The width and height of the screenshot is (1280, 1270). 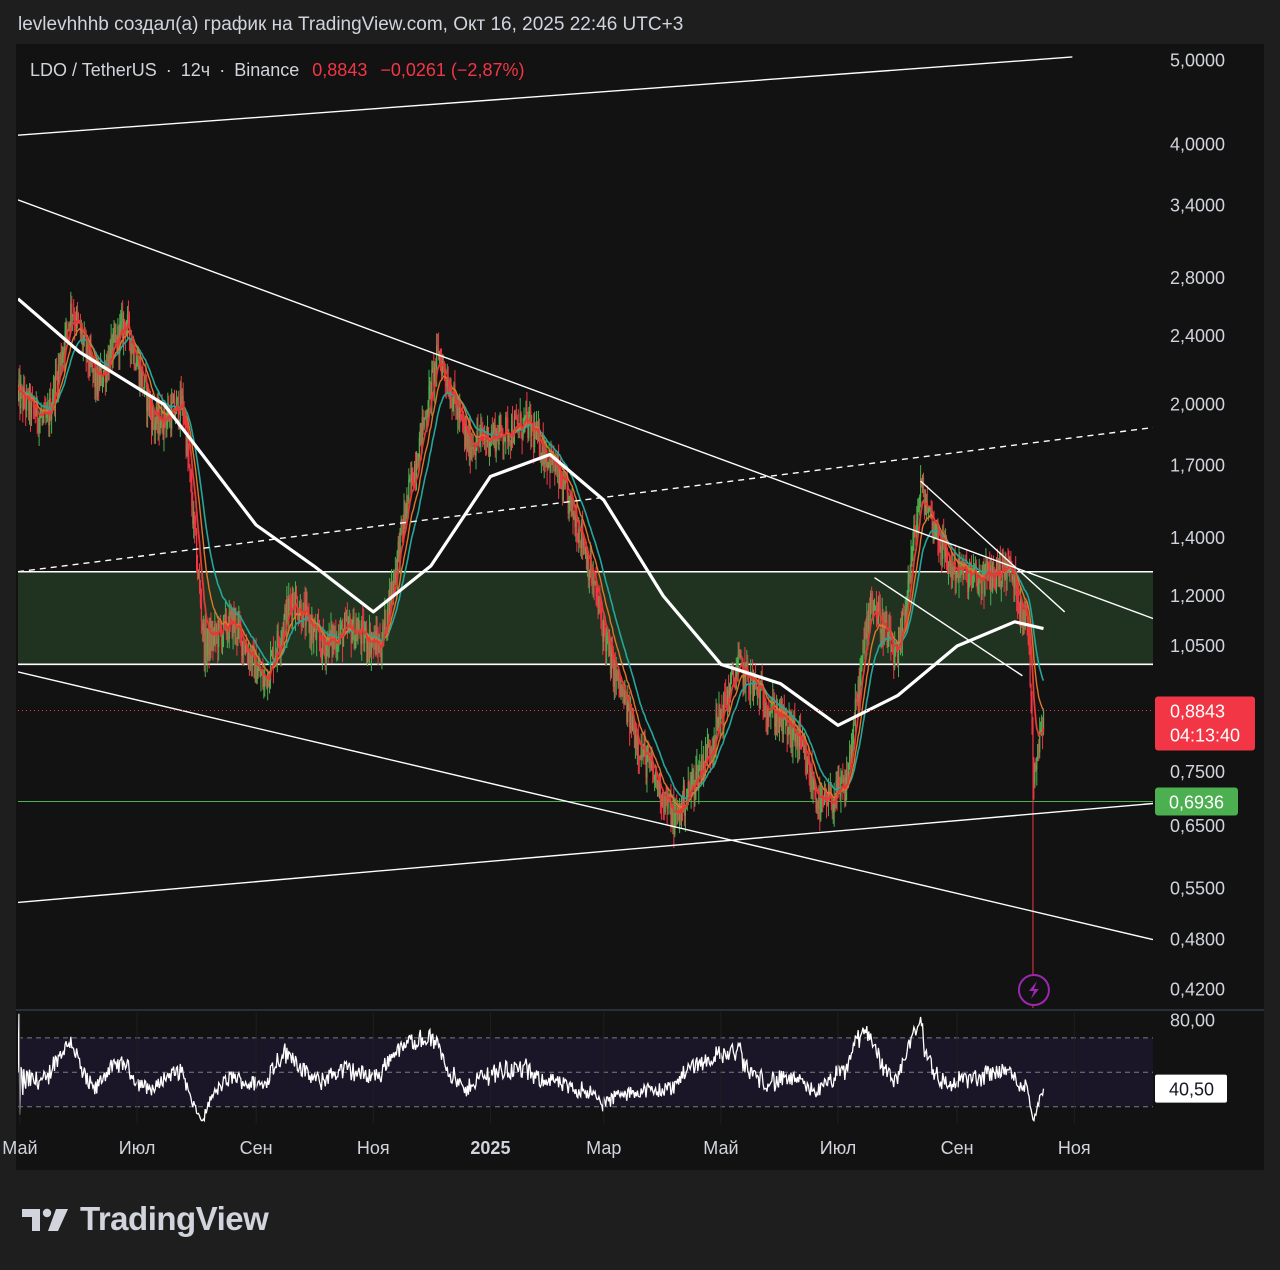 What do you see at coordinates (93, 70) in the screenshot?
I see `symbol-name: LDO / TetherUS` at bounding box center [93, 70].